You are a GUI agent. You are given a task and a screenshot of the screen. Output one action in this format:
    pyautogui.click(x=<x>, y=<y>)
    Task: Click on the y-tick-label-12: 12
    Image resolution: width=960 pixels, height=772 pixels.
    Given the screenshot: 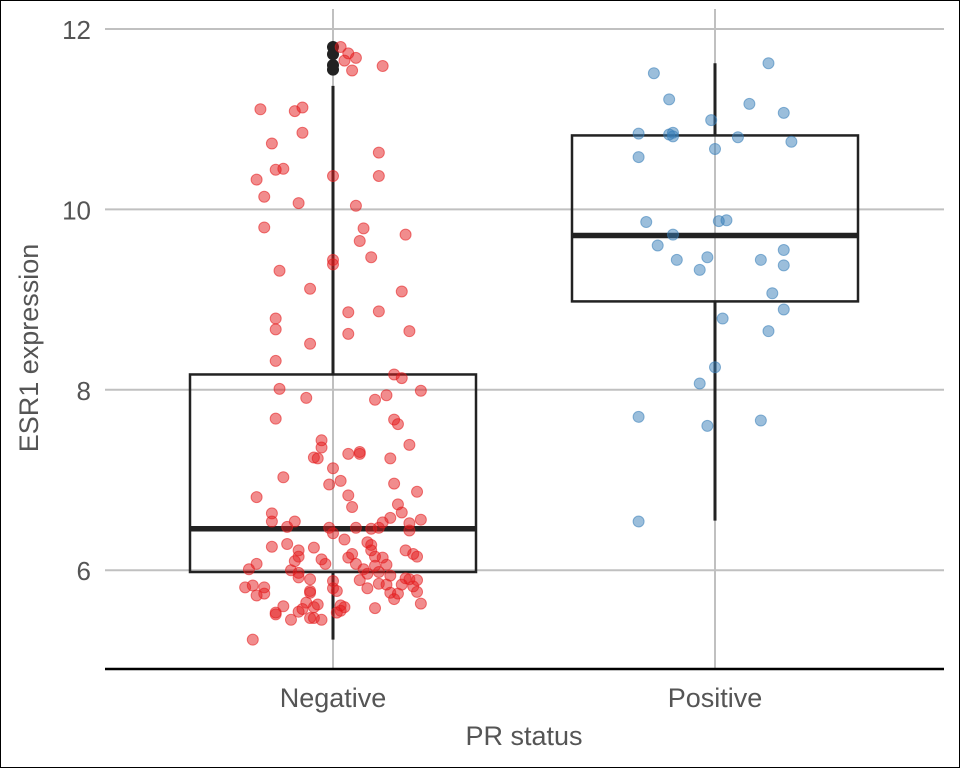 What is the action you would take?
    pyautogui.click(x=76, y=30)
    